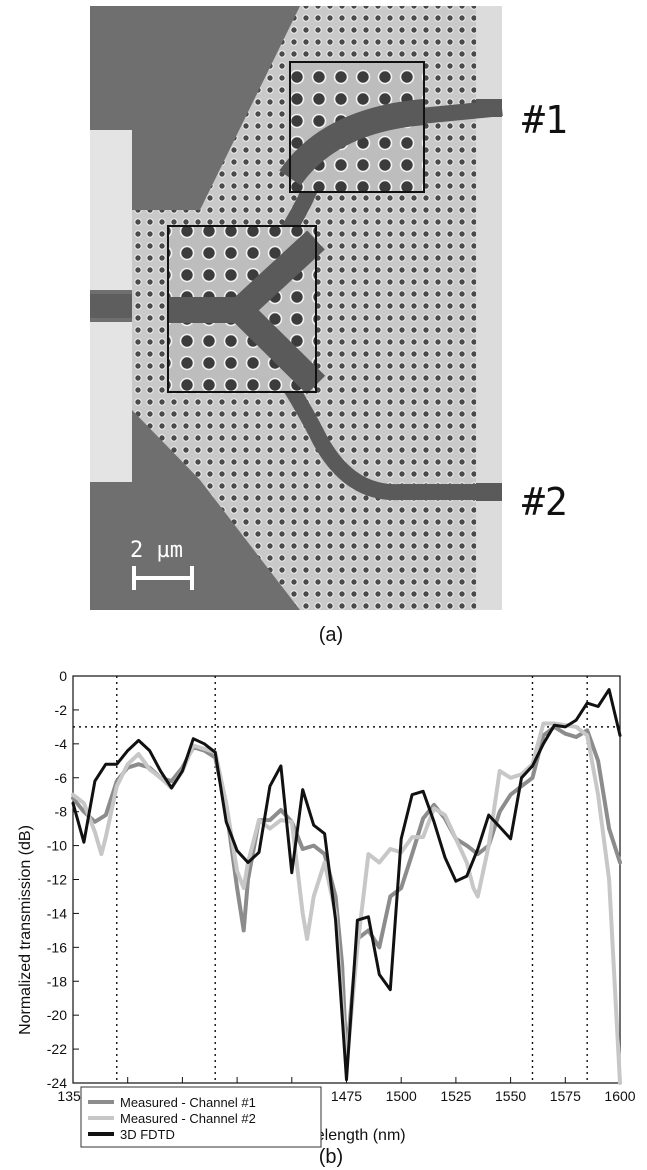  What do you see at coordinates (188, 1102) in the screenshot?
I see `legend-entry-channel-1: Measured - Channel #1` at bounding box center [188, 1102].